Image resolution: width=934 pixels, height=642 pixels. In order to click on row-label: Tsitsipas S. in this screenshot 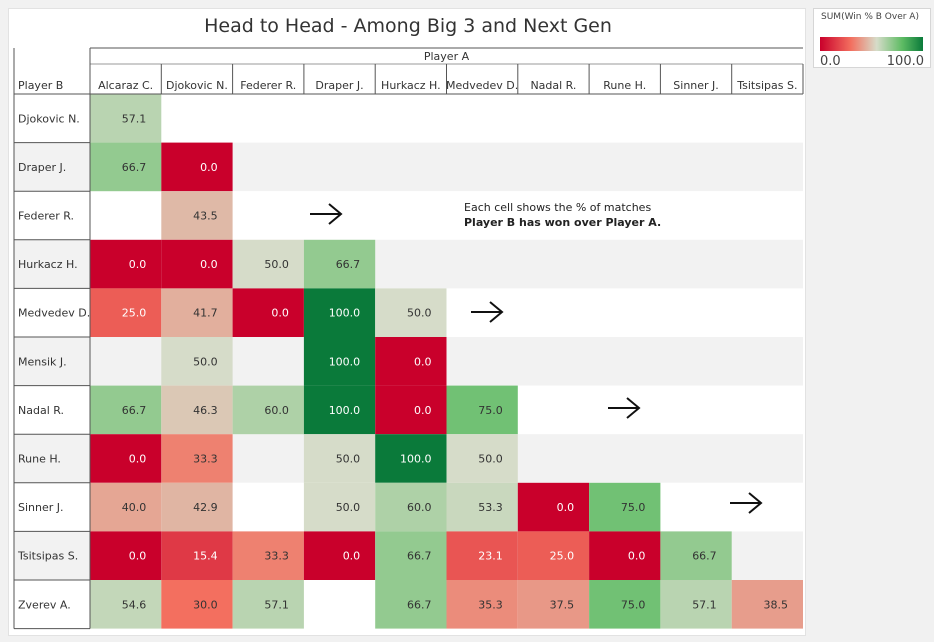, I will do `click(47, 556)`.